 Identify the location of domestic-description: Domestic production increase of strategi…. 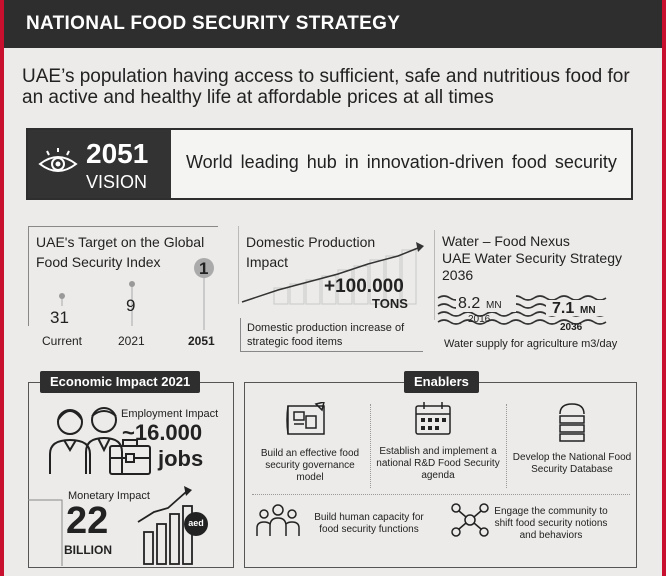
(331, 335).